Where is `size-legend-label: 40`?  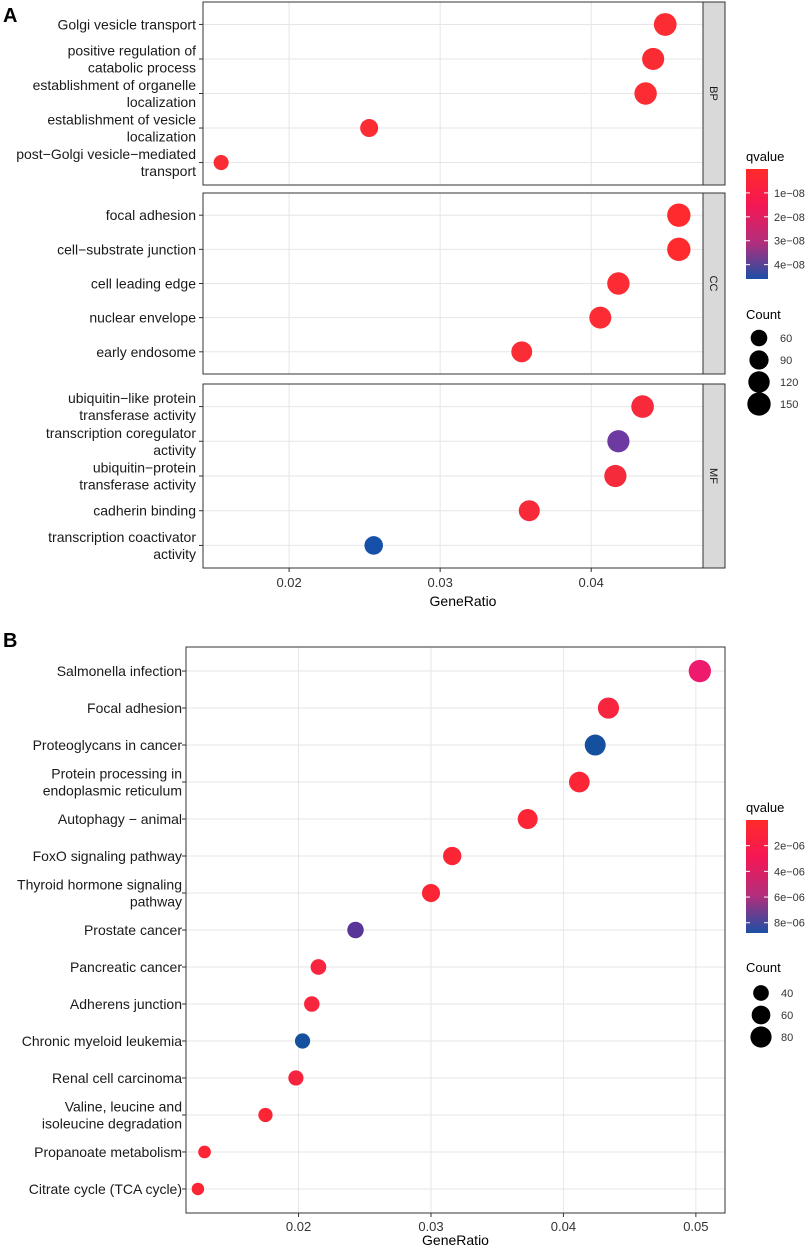 size-legend-label: 40 is located at coordinates (787, 994).